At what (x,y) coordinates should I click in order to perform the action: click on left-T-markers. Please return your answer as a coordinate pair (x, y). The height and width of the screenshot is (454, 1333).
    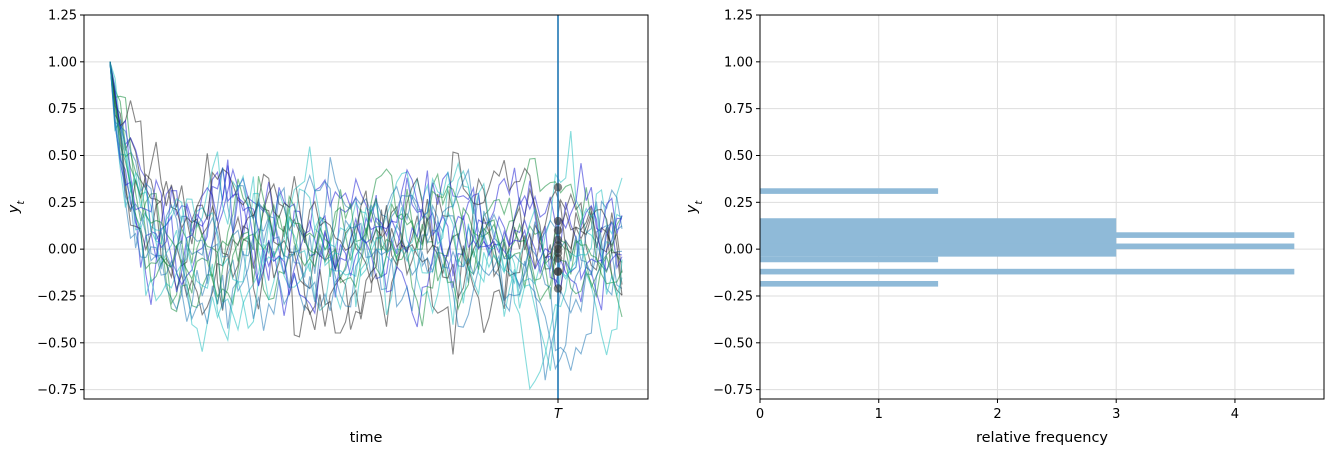
    Looking at the image, I should click on (558, 238).